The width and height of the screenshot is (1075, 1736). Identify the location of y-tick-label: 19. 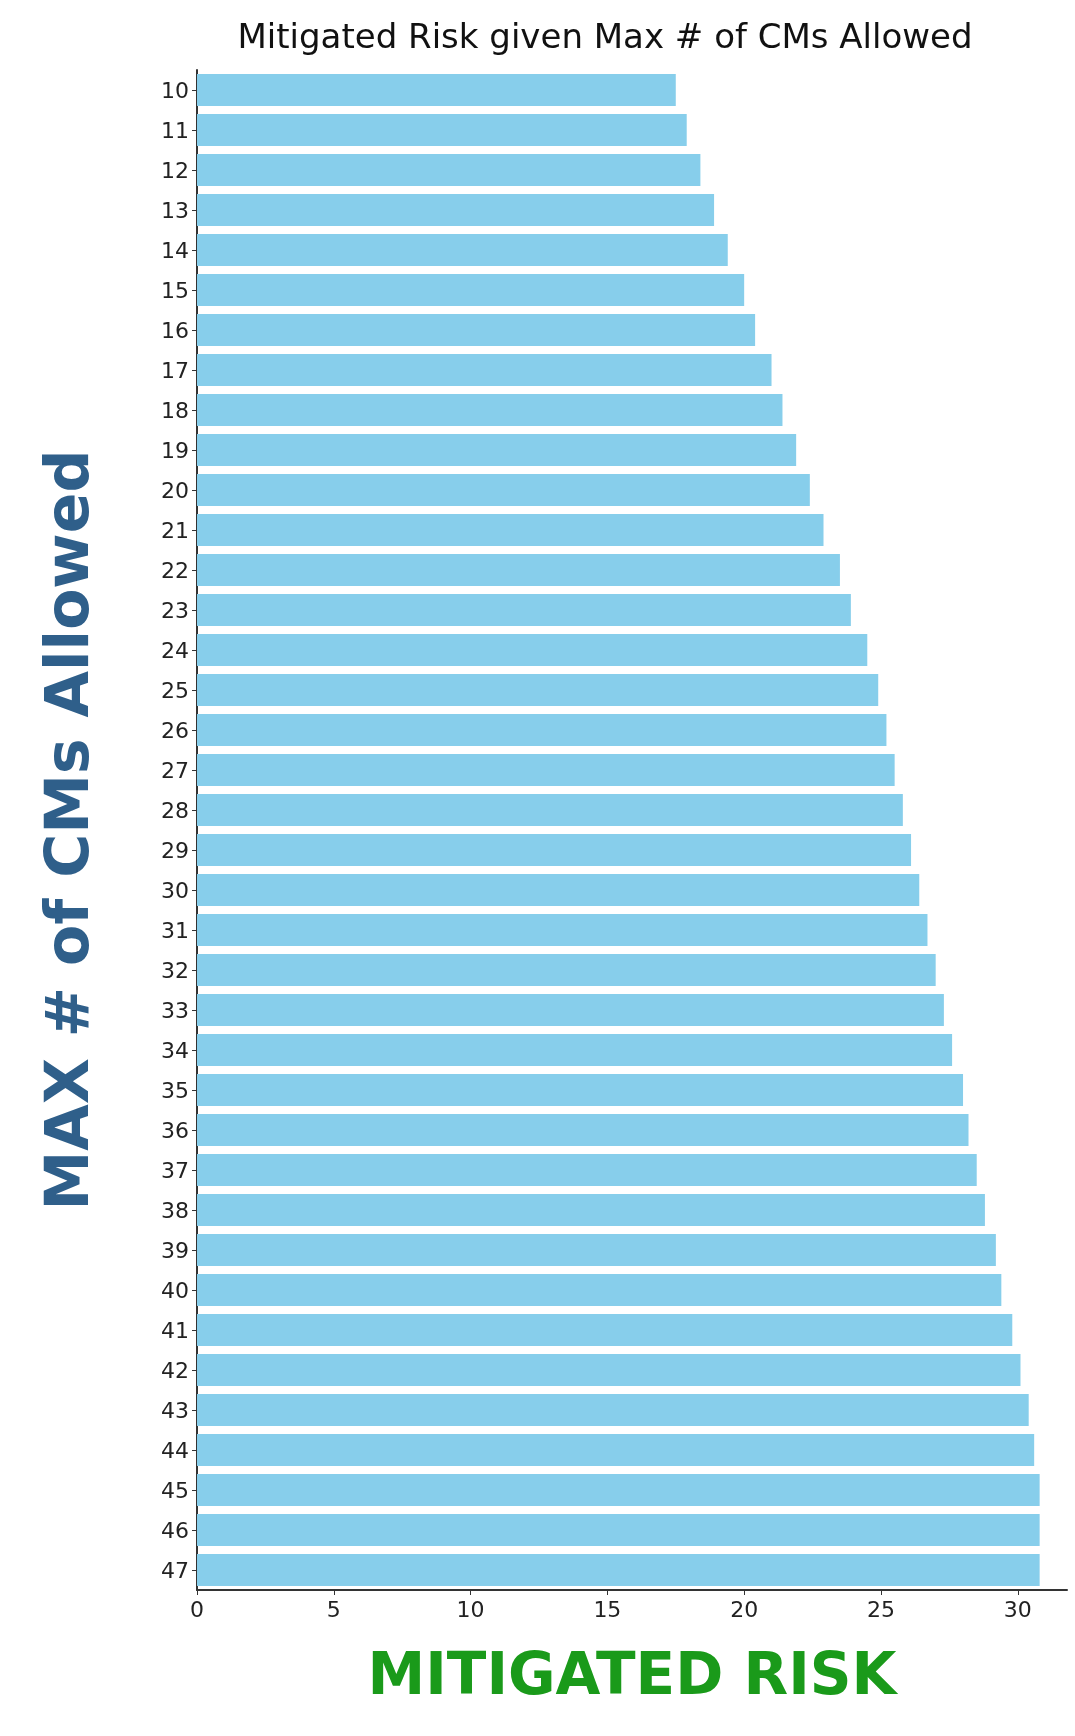
(175, 450).